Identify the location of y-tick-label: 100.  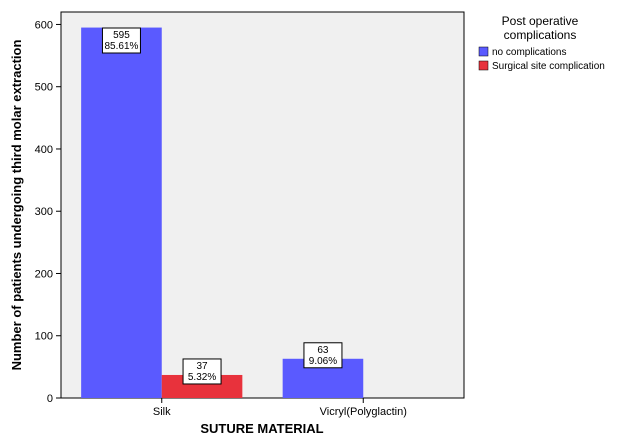
(44, 337).